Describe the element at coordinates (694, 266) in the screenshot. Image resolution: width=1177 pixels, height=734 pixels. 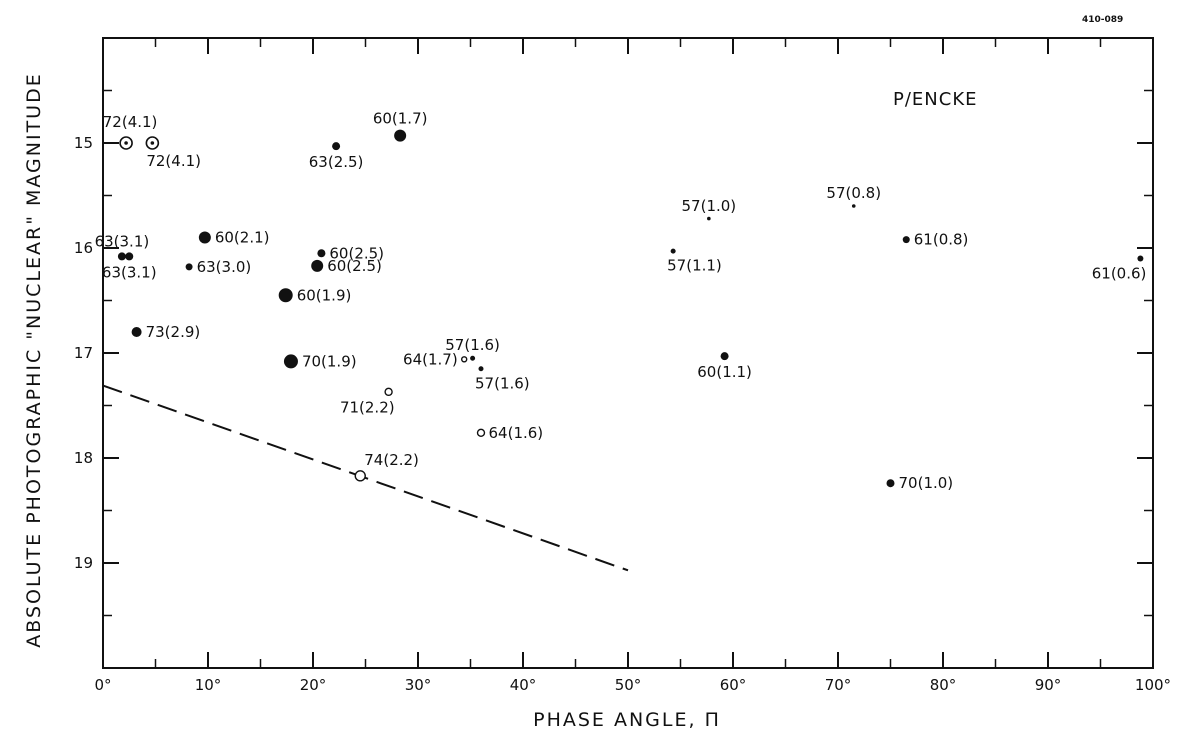
I see `point-label: 57(1.1)` at that location.